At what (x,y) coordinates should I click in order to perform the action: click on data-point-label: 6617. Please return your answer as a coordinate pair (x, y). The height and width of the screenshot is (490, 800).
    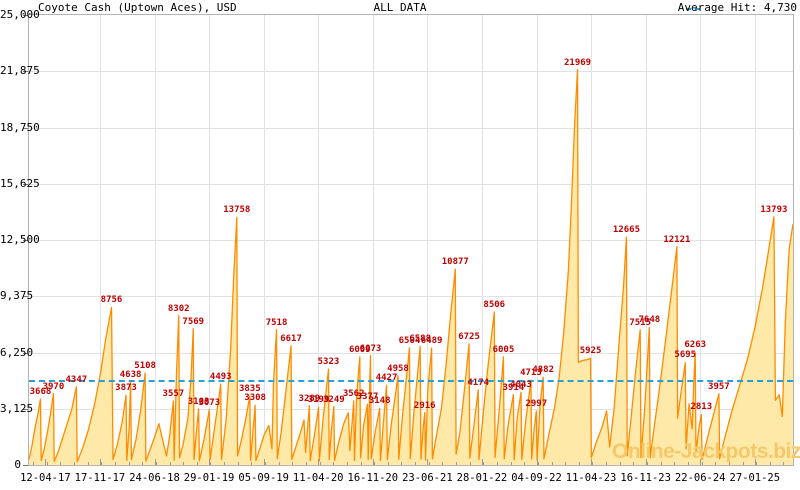
    Looking at the image, I should click on (291, 338).